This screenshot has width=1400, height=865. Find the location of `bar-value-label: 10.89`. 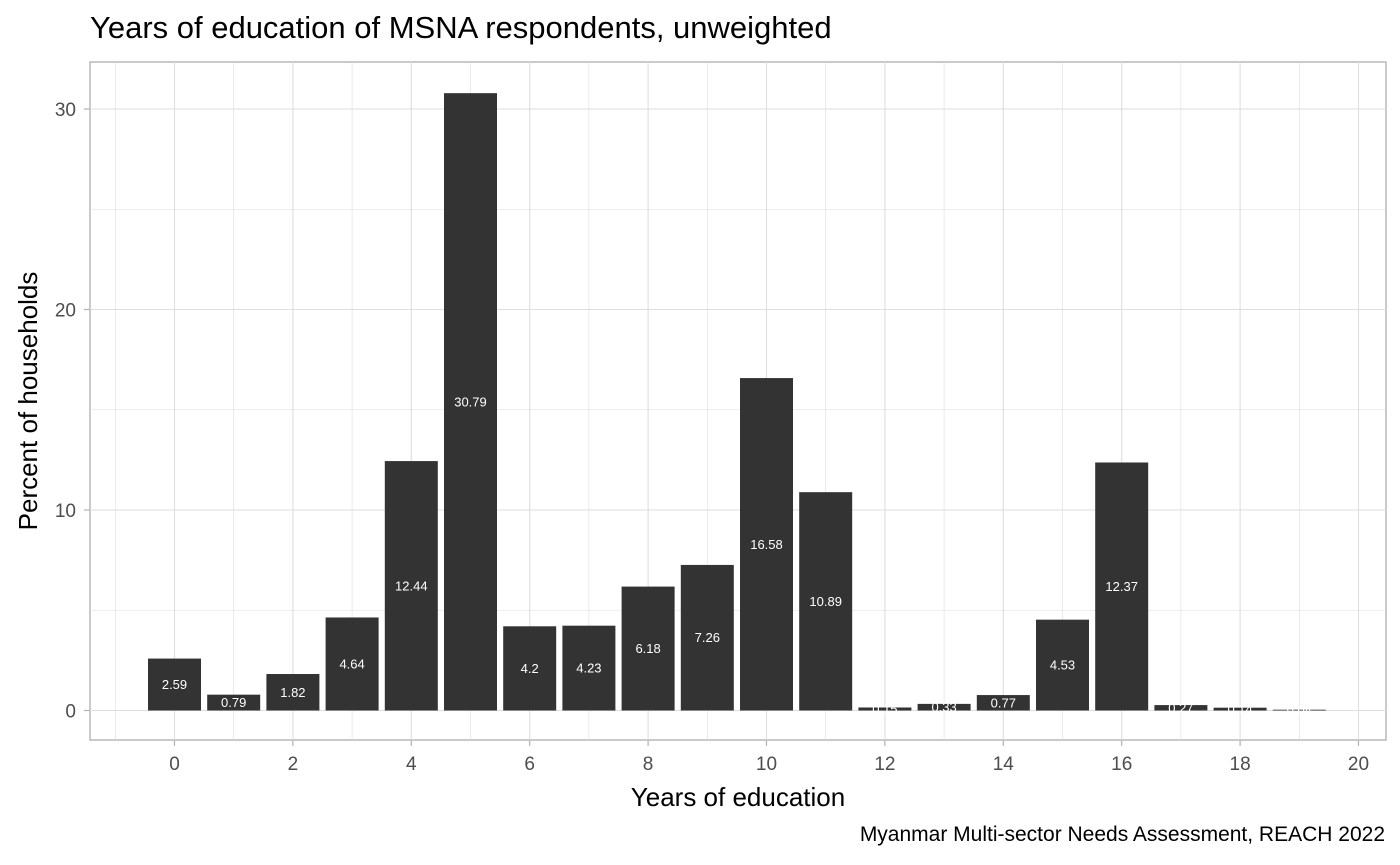

bar-value-label: 10.89 is located at coordinates (825, 601).